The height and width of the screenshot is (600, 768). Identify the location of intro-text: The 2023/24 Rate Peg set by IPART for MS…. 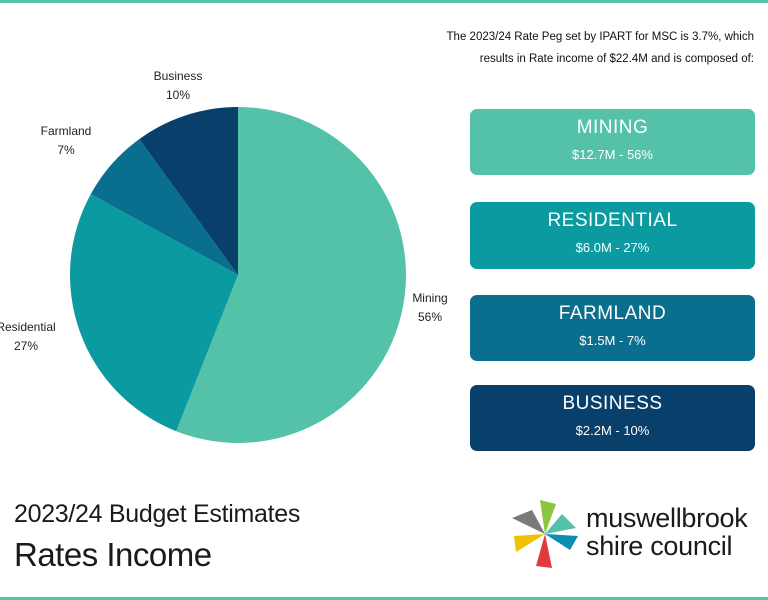
(584, 48).